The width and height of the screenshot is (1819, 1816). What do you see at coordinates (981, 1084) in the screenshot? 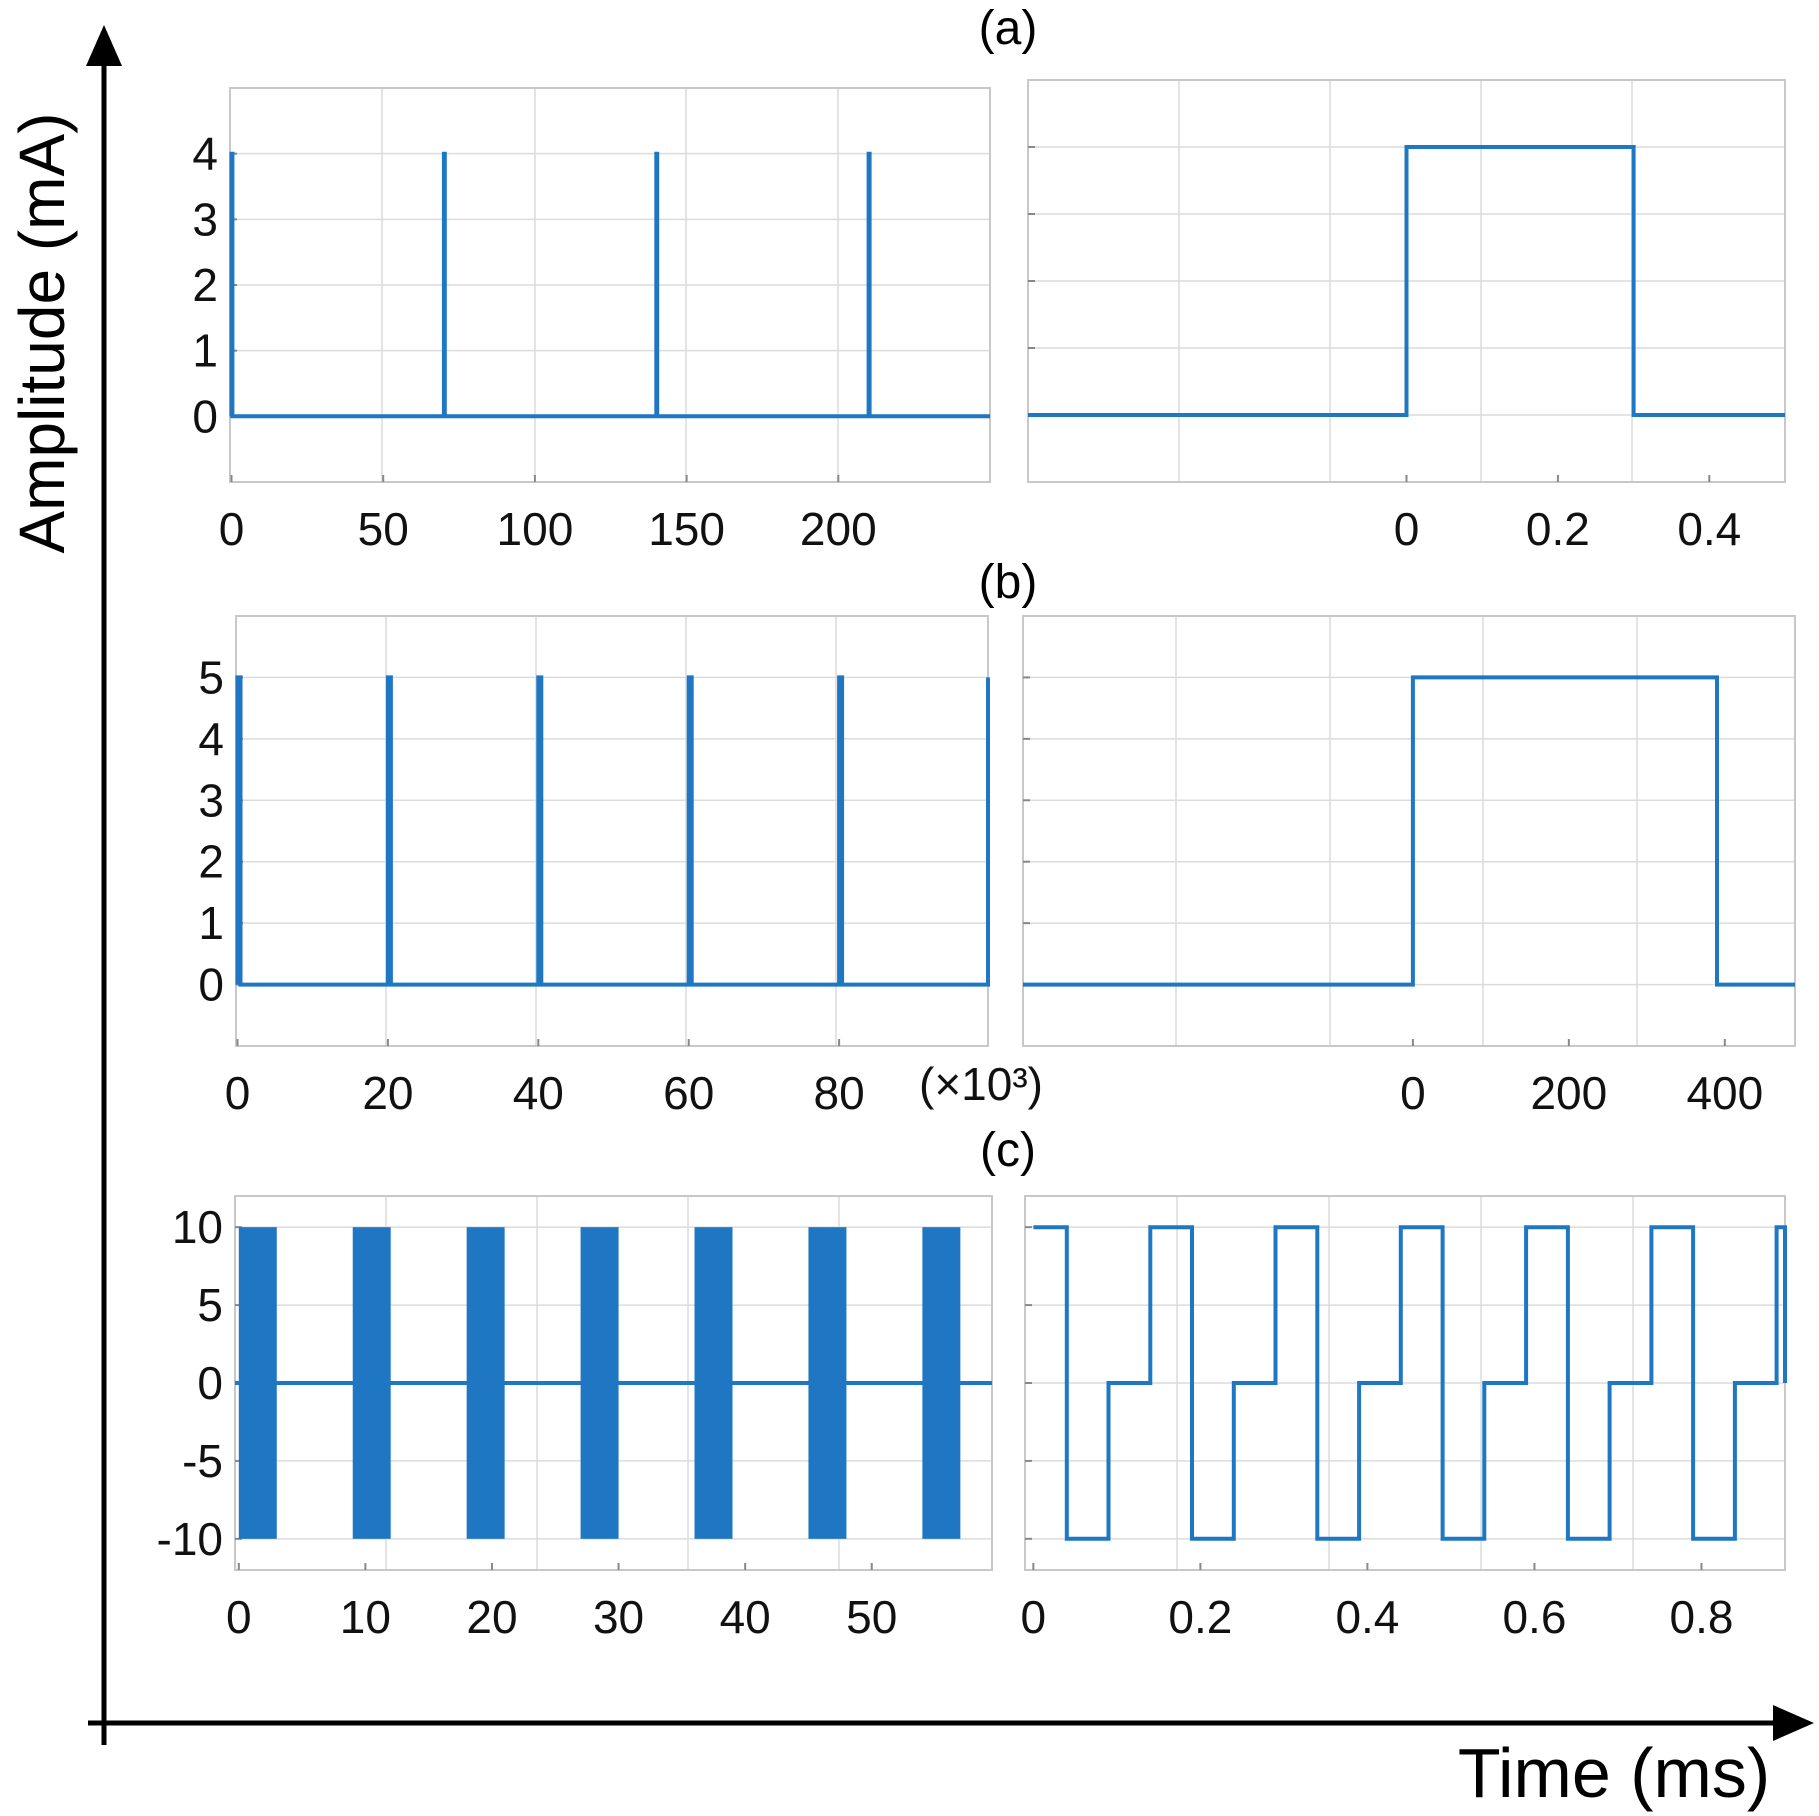
I see `panel-b-x-multiplier: (×10³)` at bounding box center [981, 1084].